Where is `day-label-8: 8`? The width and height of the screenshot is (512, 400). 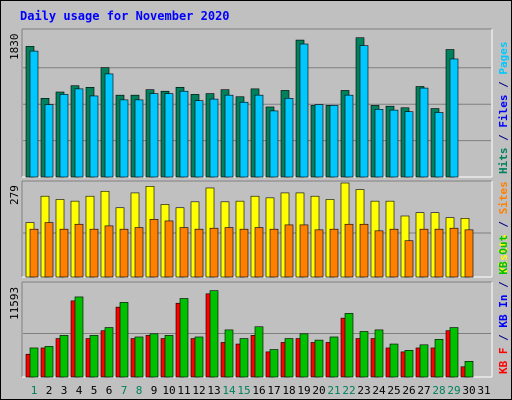
day-label-8: 8 is located at coordinates (139, 390).